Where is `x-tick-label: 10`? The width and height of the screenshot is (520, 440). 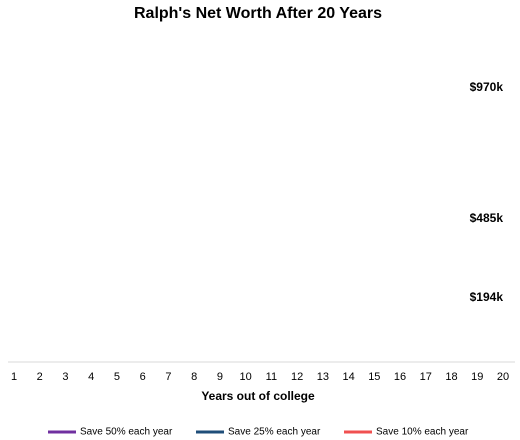 x-tick-label: 10 is located at coordinates (246, 377).